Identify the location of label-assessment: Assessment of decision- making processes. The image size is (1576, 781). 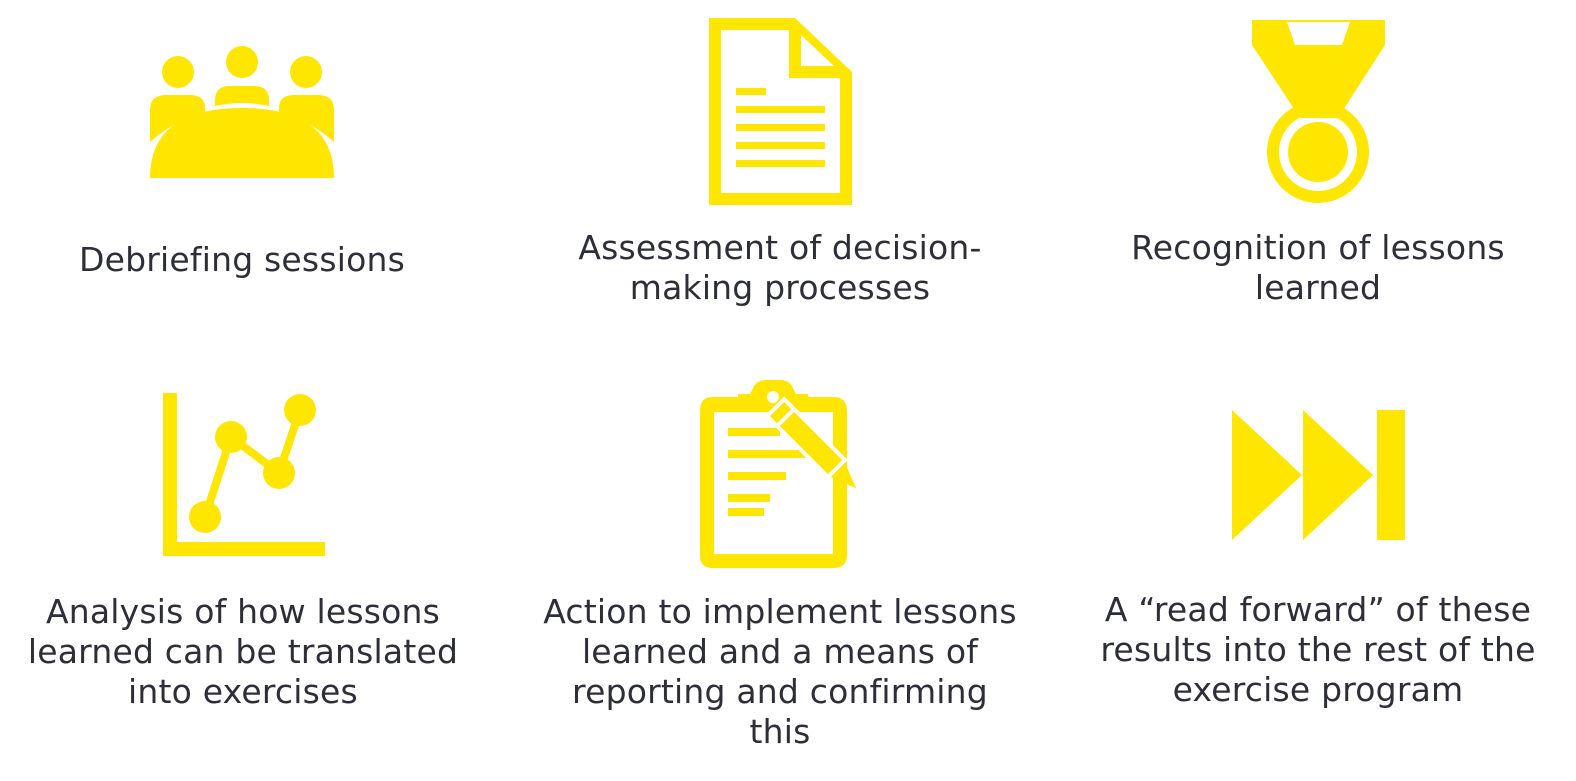
(780, 267).